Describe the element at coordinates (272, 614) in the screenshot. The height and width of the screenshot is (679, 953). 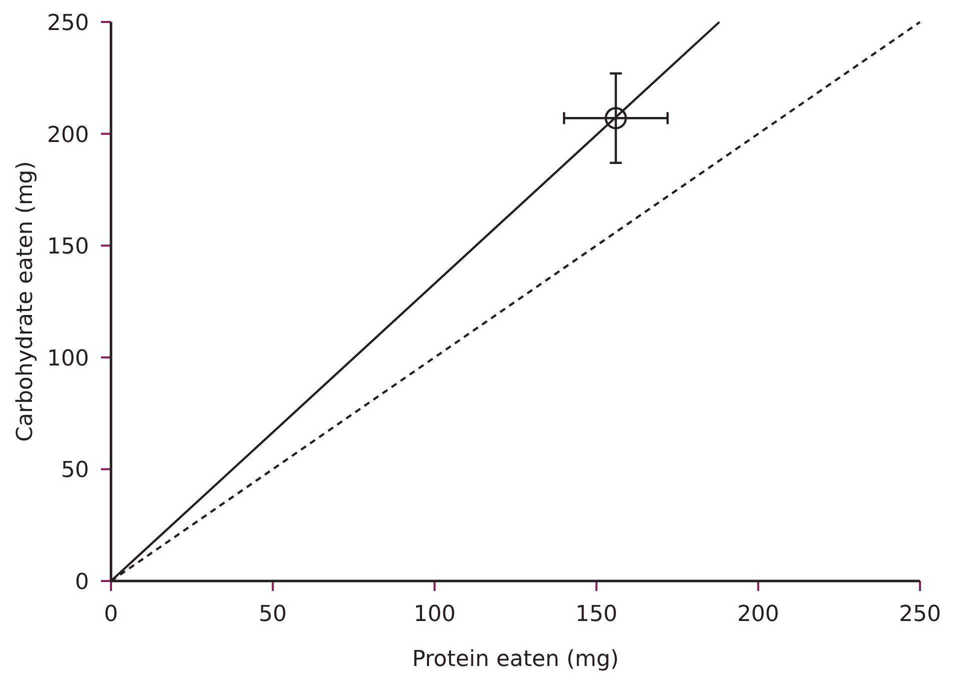
I see `x-tick-label: 50` at that location.